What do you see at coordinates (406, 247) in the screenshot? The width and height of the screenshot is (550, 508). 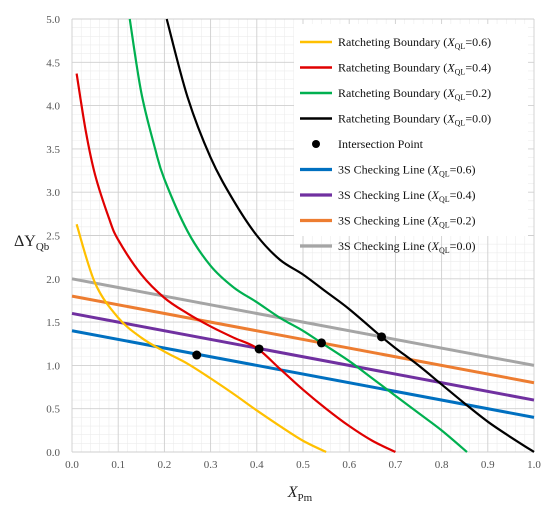 I see `legend-label: 3S Checking Line (XQL=0.0)` at bounding box center [406, 247].